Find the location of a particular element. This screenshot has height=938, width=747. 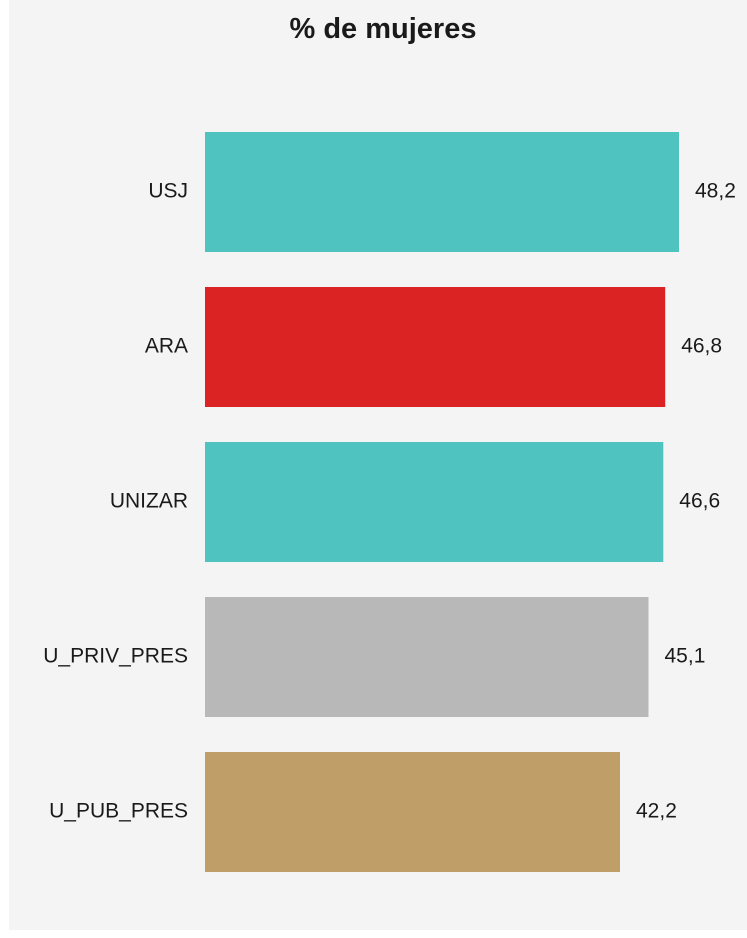

value-label: 46,6 is located at coordinates (699, 501).